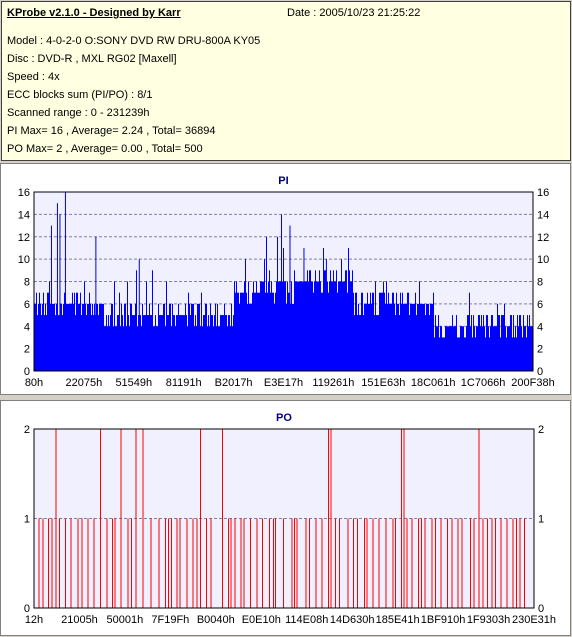 This screenshot has height=637, width=572. Describe the element at coordinates (27, 609) in the screenshot. I see `y-tick-label-left: 0` at that location.